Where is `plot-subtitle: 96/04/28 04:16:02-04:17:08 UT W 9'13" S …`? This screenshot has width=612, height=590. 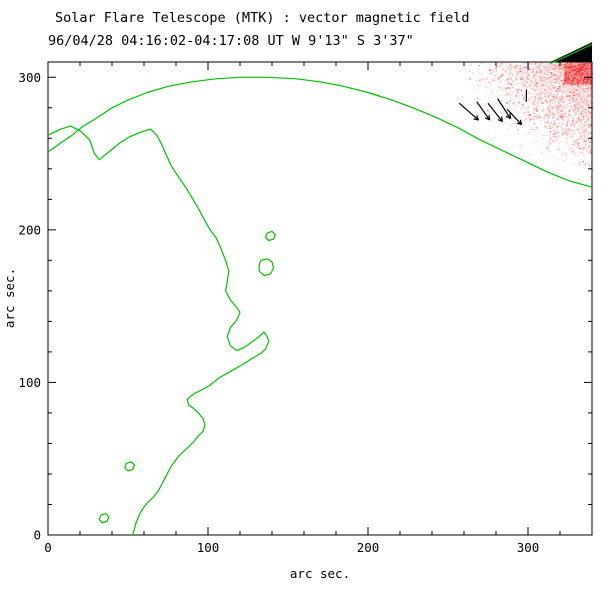 plot-subtitle: 96/04/28 04:16:02-04:17:08 UT W 9'13" S … is located at coordinates (231, 41).